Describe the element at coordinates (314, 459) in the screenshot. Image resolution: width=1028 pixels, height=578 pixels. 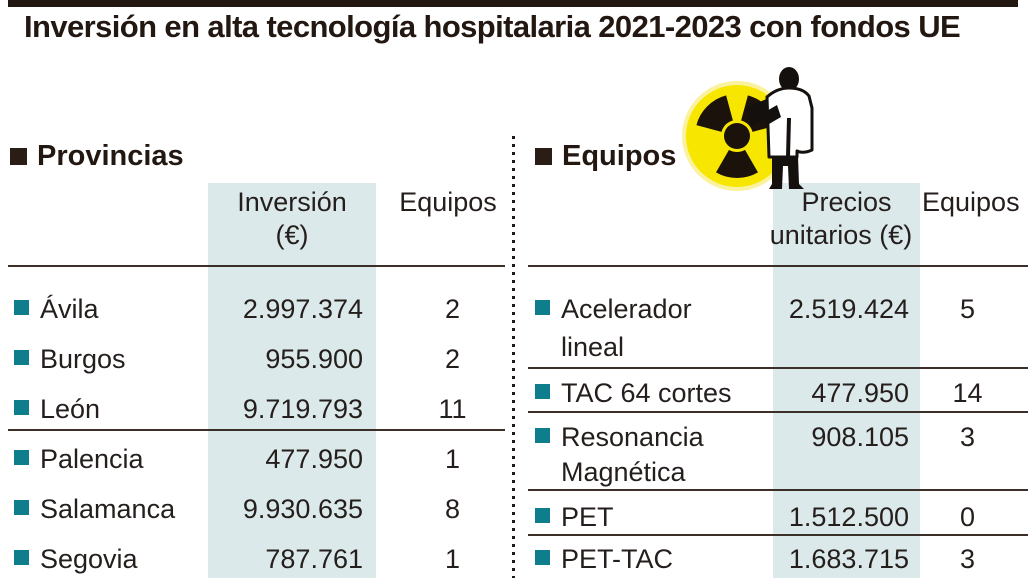
I see `investment-value: 477.950` at that location.